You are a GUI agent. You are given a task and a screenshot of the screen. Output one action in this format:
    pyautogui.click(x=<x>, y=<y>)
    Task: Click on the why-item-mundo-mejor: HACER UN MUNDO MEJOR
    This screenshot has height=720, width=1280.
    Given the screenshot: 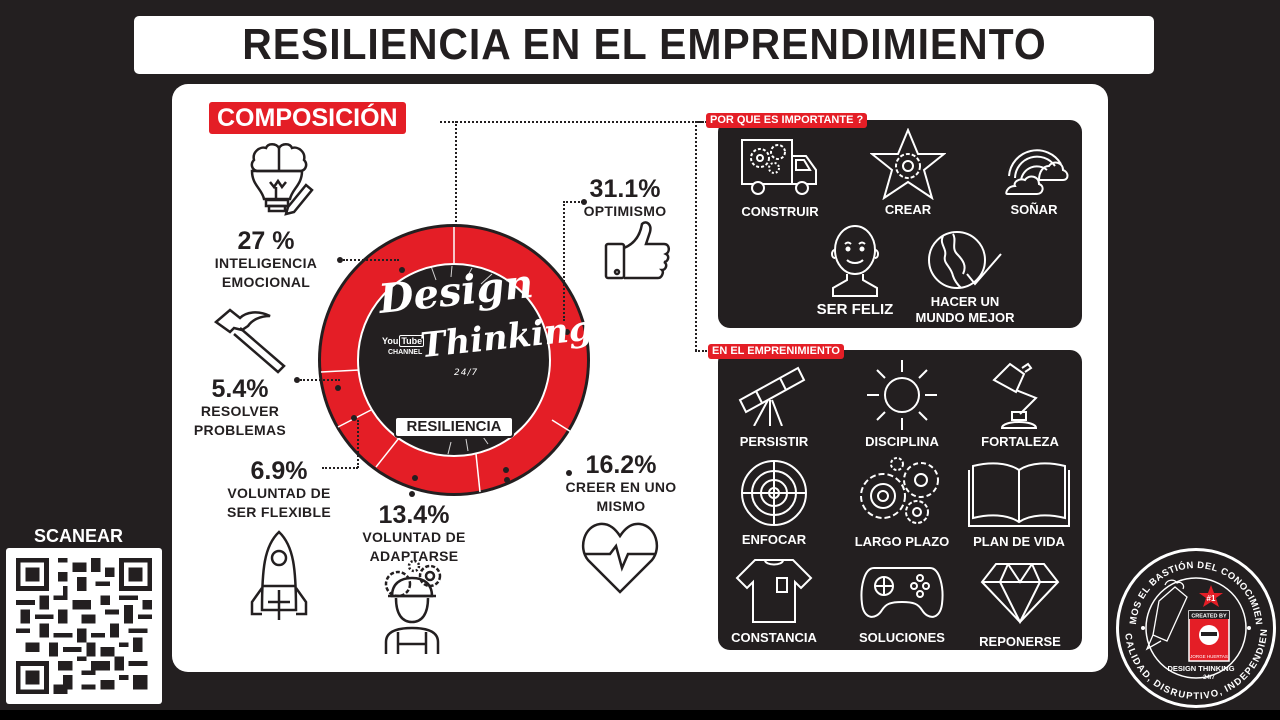 What is the action you would take?
    pyautogui.click(x=965, y=278)
    